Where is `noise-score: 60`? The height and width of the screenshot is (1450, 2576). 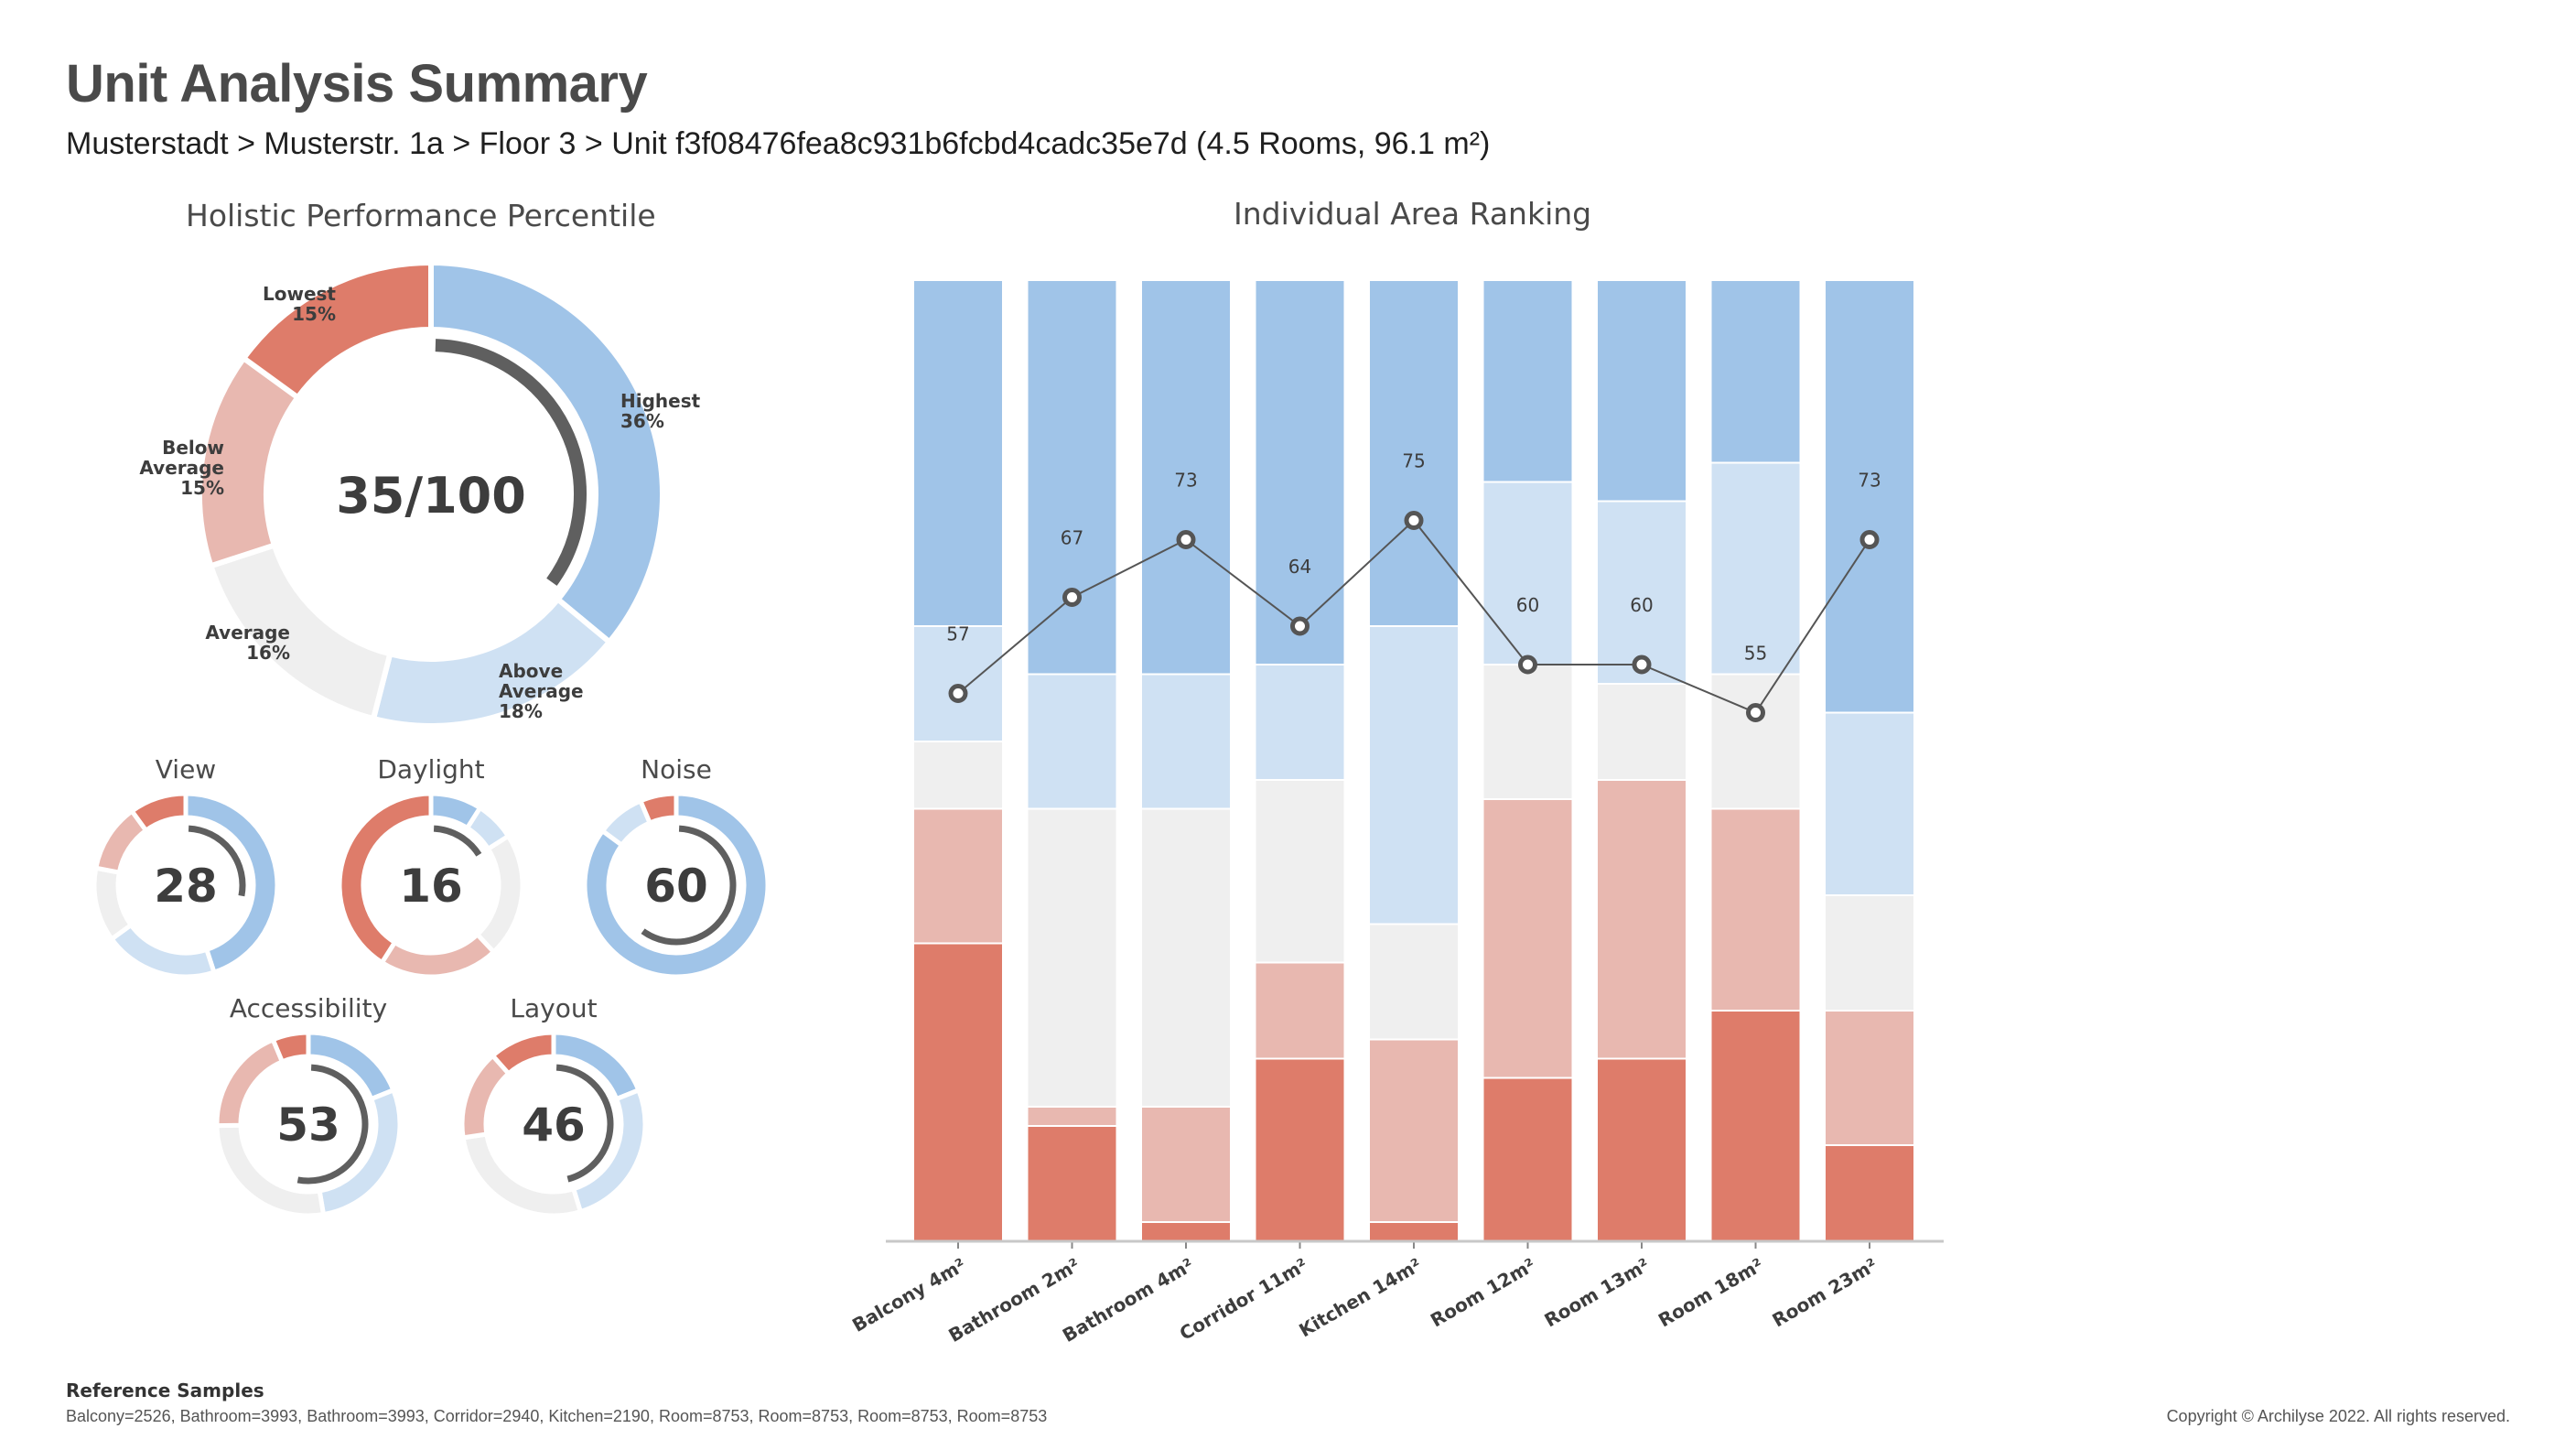
noise-score: 60 is located at coordinates (676, 886).